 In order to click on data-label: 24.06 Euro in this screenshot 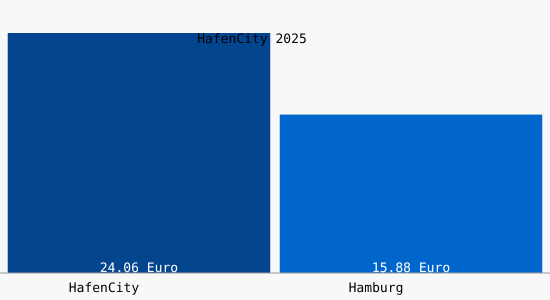, I will do `click(139, 268)`.